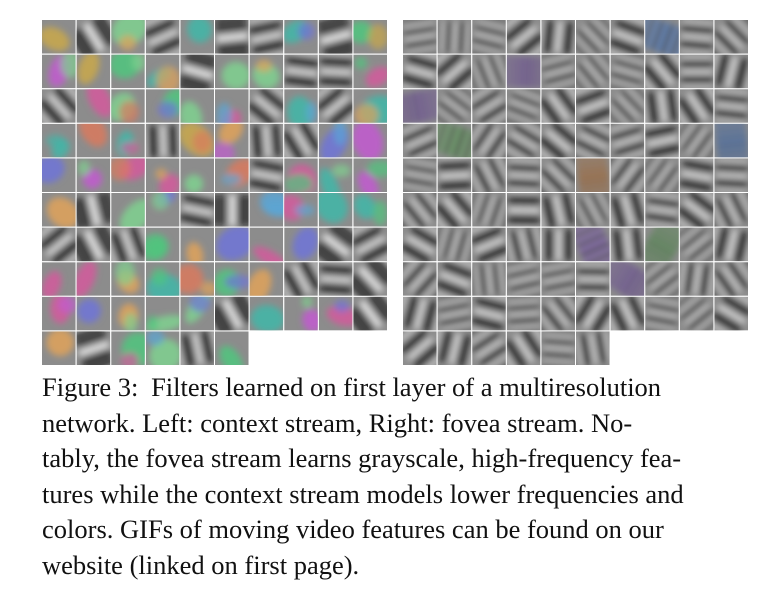 This screenshot has width=776, height=593. Describe the element at coordinates (90, 387) in the screenshot. I see `caption-label: Figure 3:` at that location.